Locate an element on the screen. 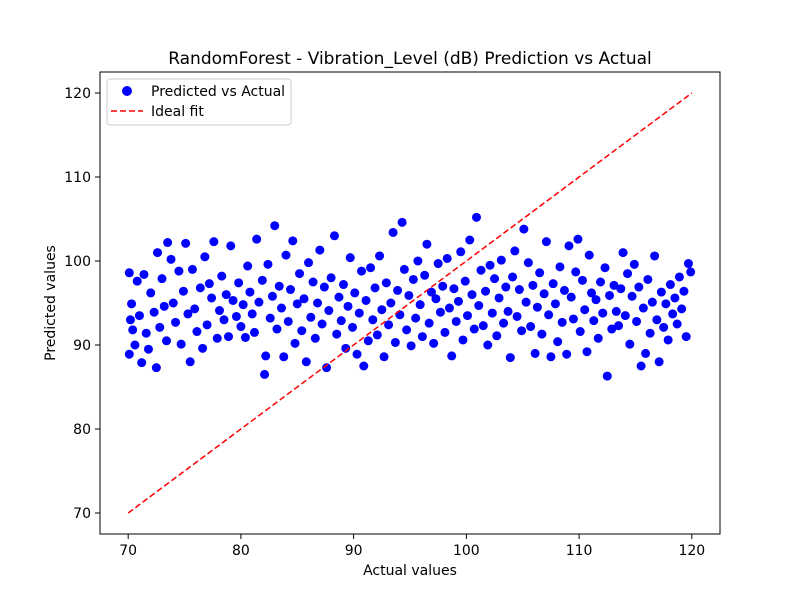 This screenshot has height=600, width=800. y-tick-label: 80 is located at coordinates (82, 430).